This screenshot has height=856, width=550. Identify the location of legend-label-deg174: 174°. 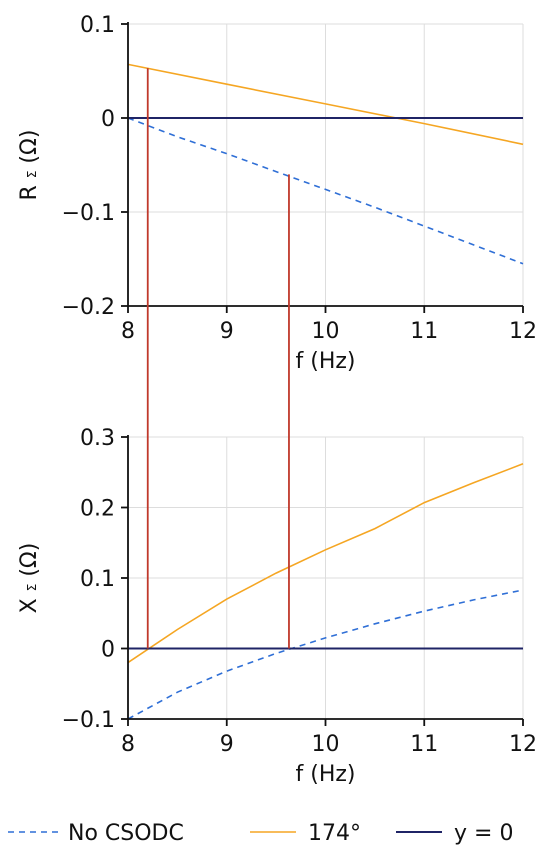
(334, 833).